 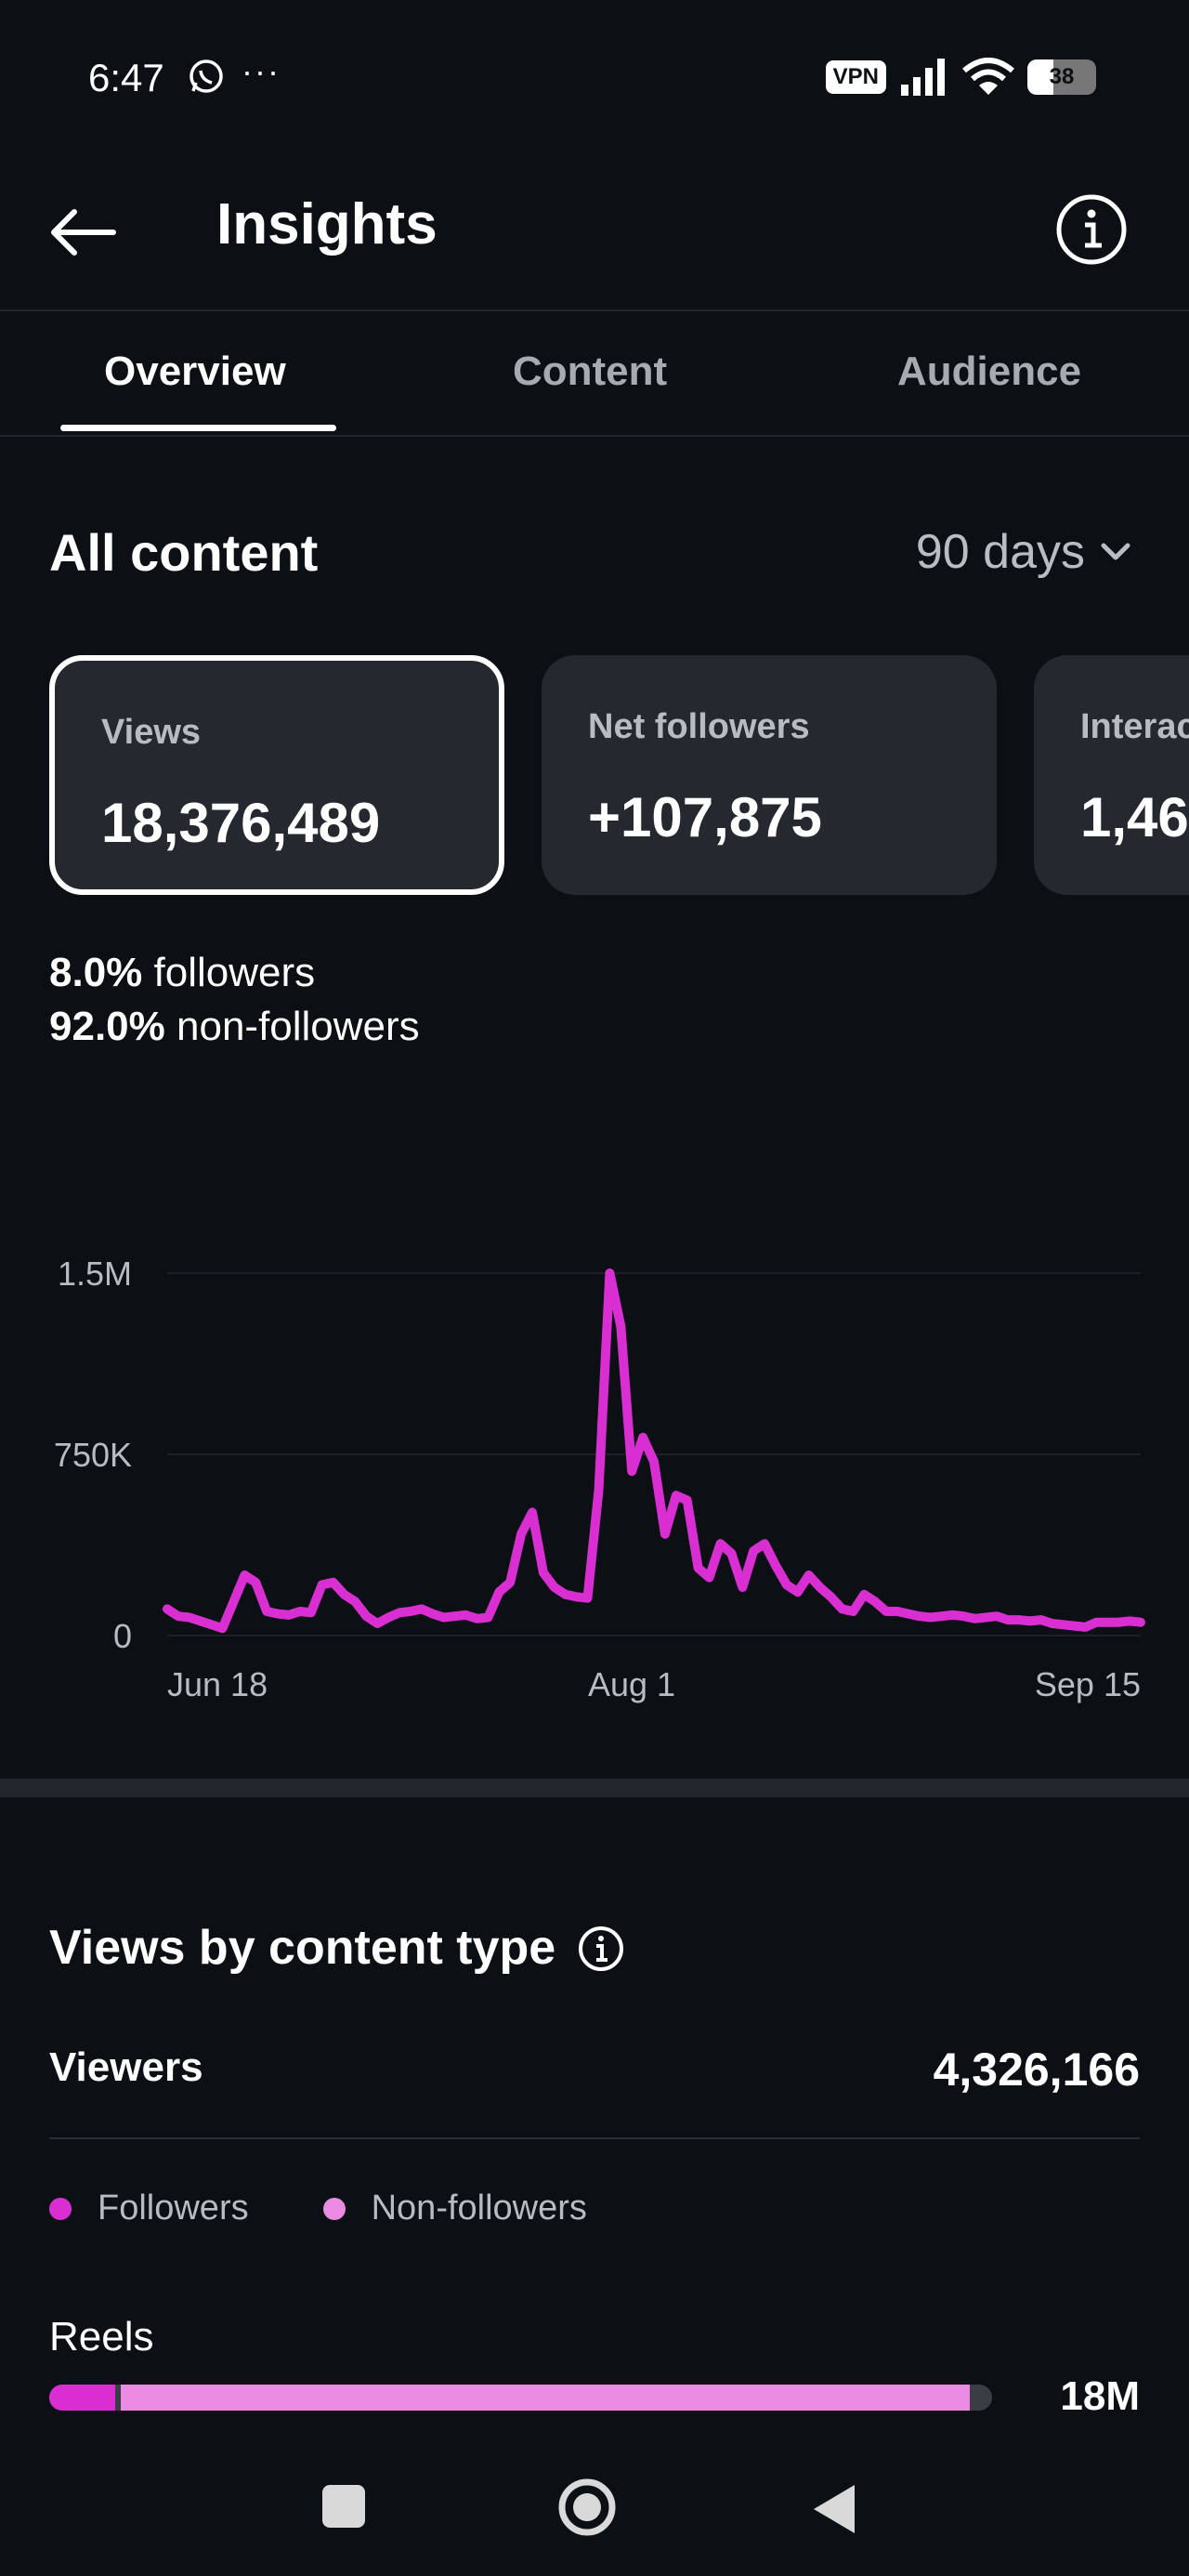 I want to click on more-notifications-icon: ···, so click(x=261, y=71).